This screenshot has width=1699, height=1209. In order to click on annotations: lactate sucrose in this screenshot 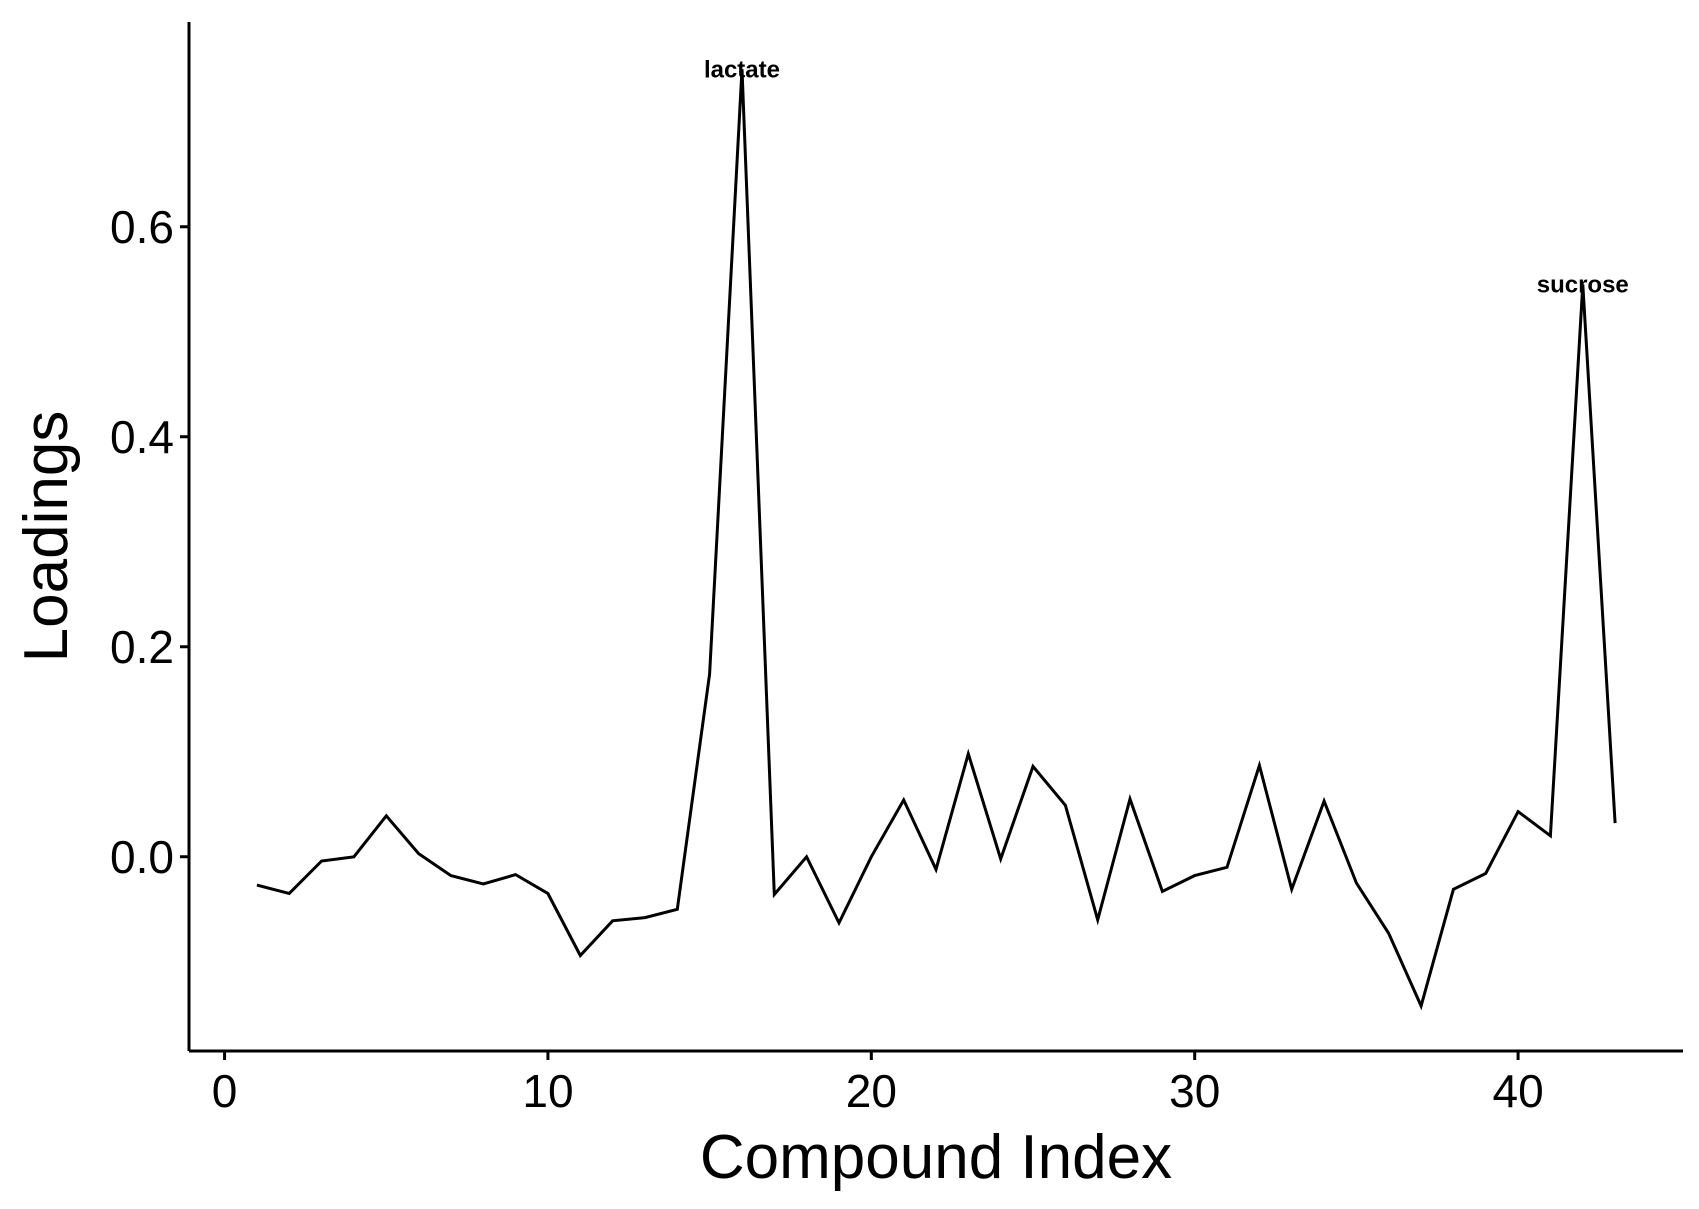, I will do `click(1166, 177)`.